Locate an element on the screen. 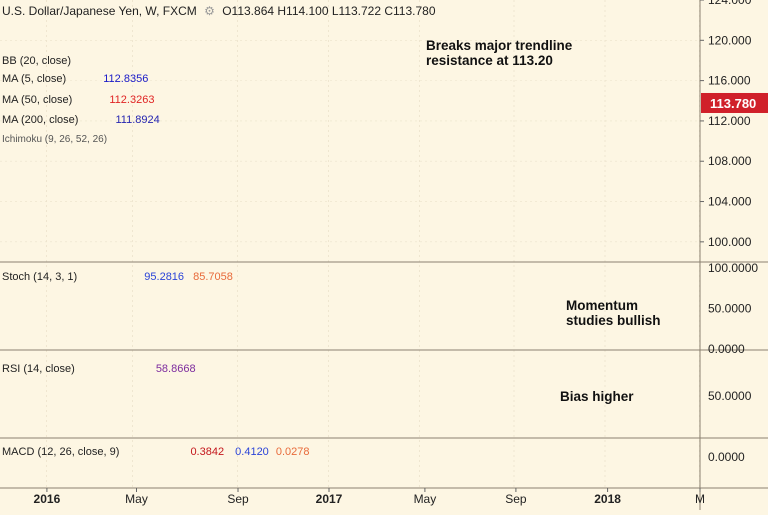 The width and height of the screenshot is (768, 515). y-tick-label: 108.000 is located at coordinates (730, 161).